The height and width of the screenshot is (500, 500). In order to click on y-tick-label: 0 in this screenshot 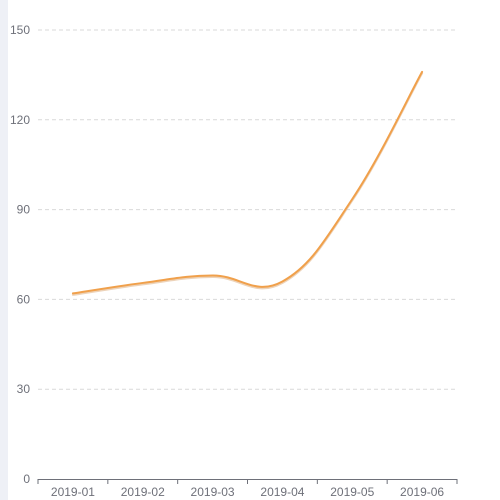, I will do `click(26, 479)`.